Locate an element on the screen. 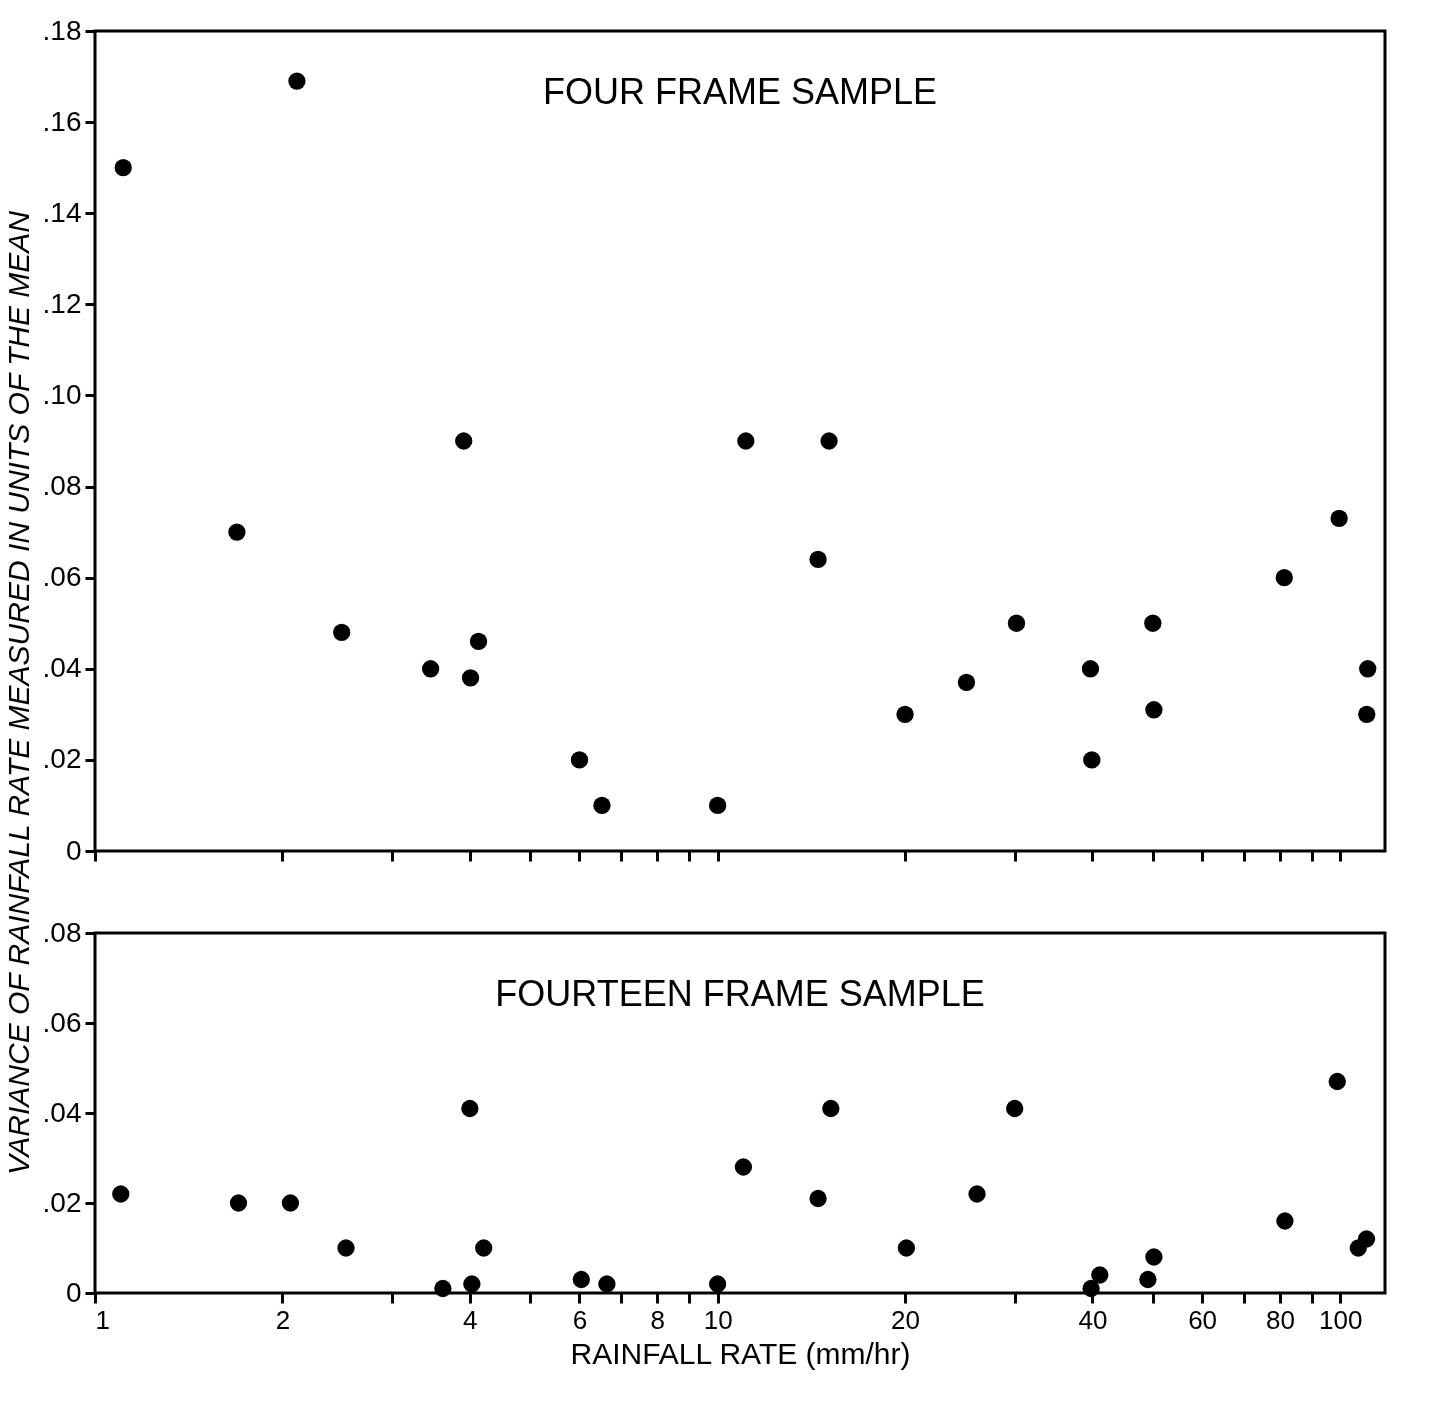  x-tick-label: 1 is located at coordinates (102, 1319).